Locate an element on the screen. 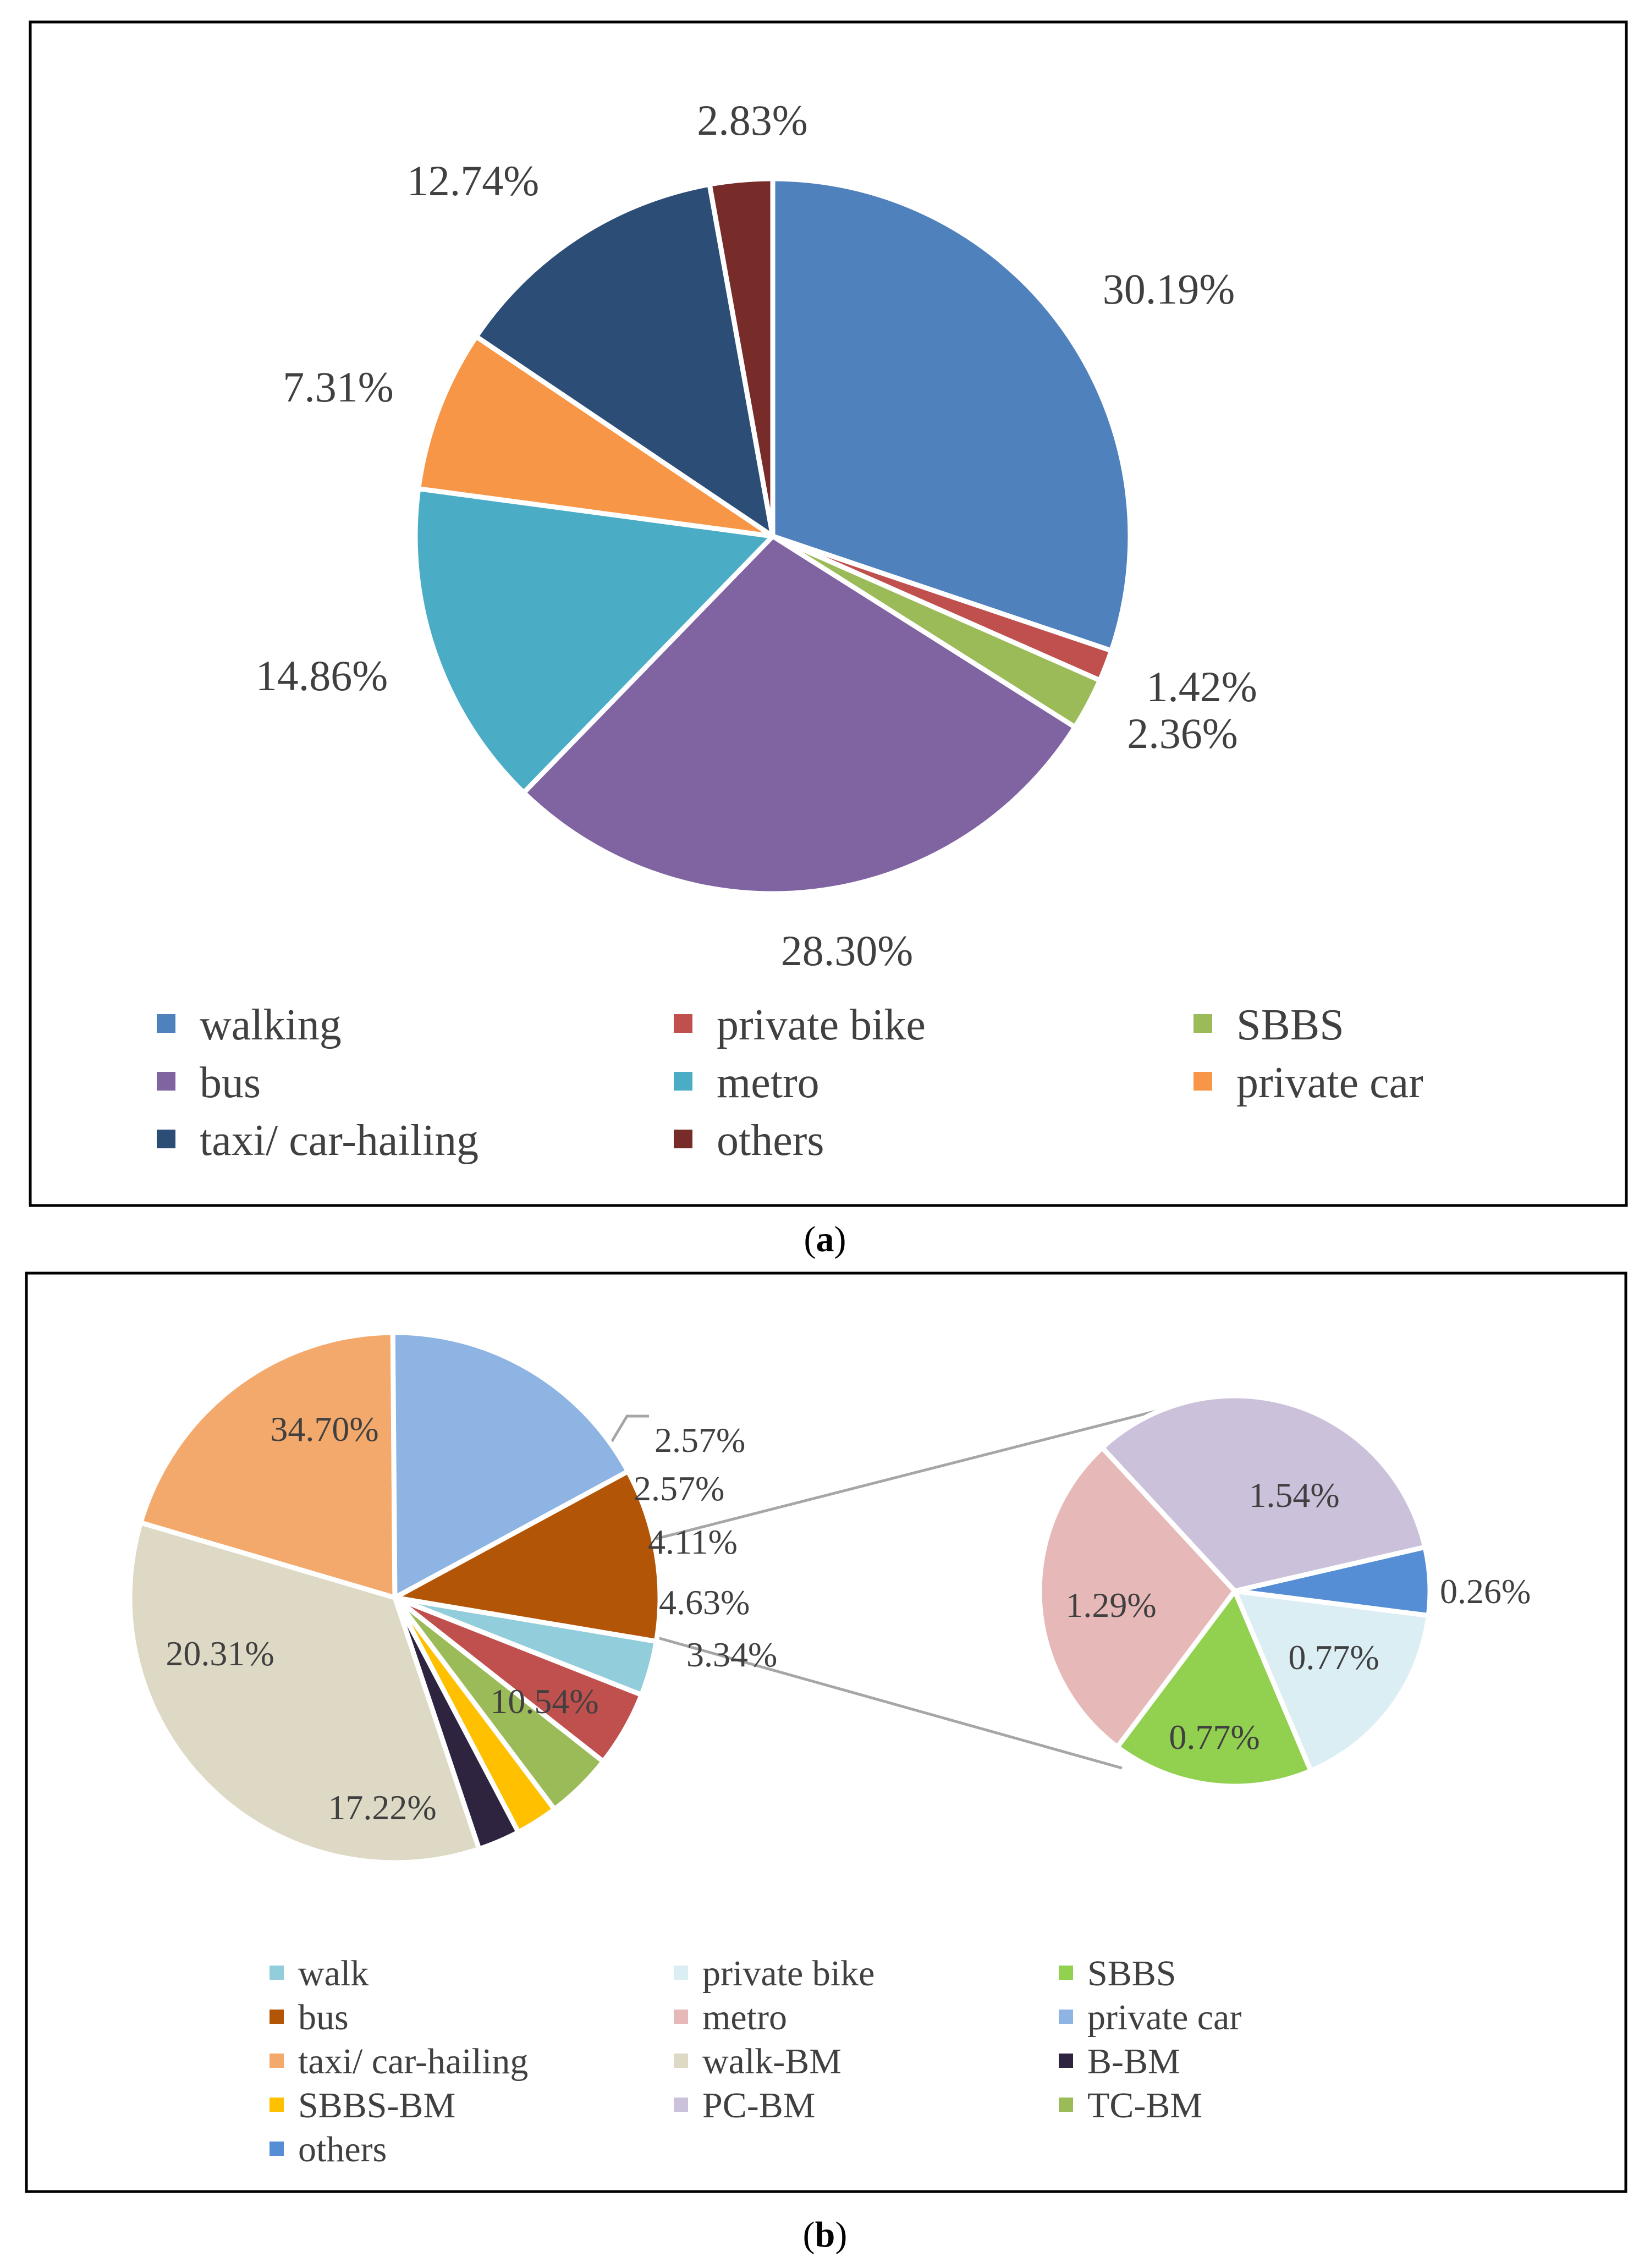  legend-b-swatch-private-car is located at coordinates (1066, 2017).